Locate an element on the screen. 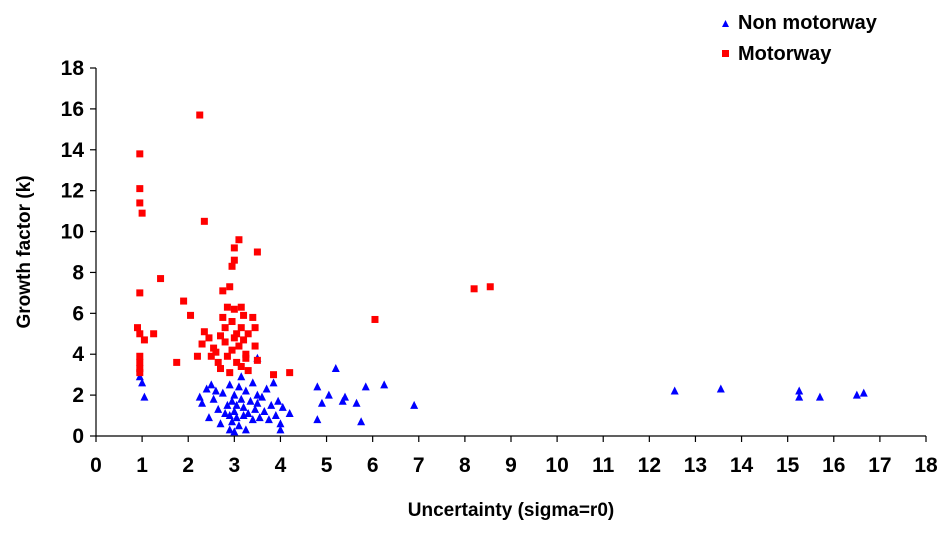 The image size is (946, 534). y-tick-label: 6 is located at coordinates (78, 313).